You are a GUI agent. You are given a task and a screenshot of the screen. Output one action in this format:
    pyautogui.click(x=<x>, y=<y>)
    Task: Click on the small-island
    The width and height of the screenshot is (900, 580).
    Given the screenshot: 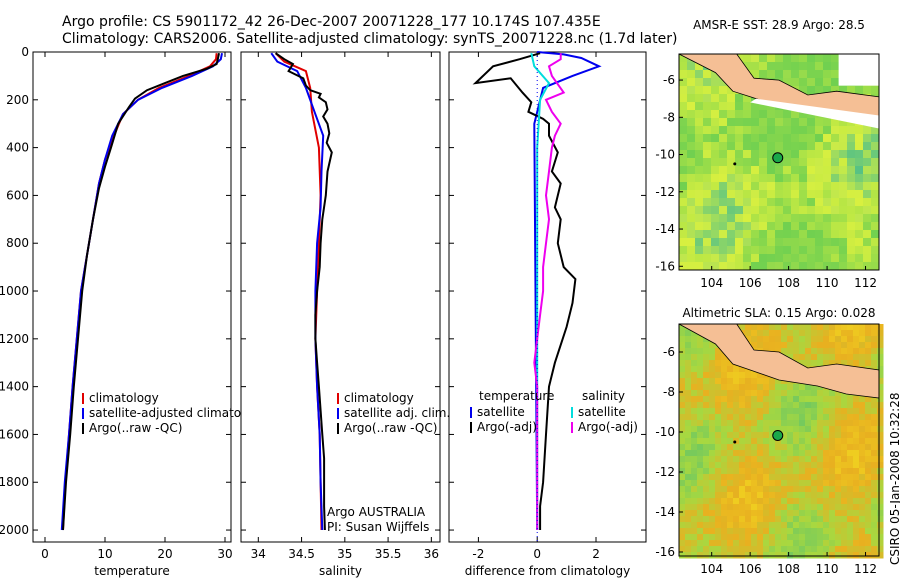 What is the action you would take?
    pyautogui.click(x=735, y=164)
    